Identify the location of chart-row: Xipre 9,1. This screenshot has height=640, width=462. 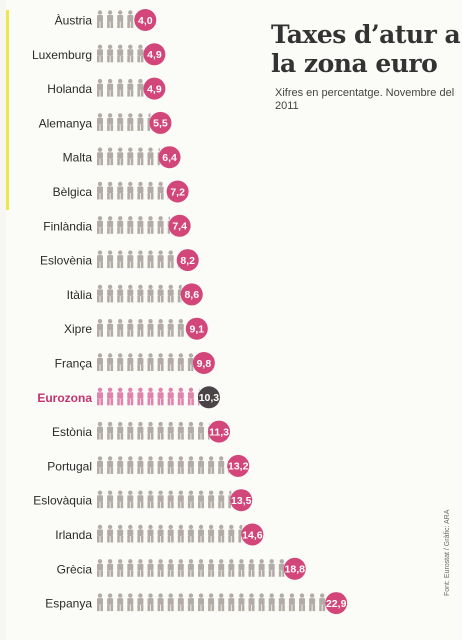
(136, 328).